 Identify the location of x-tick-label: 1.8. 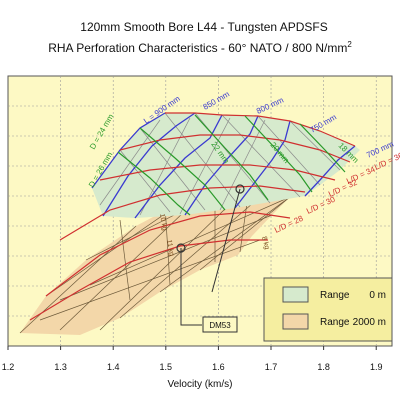
(323, 367).